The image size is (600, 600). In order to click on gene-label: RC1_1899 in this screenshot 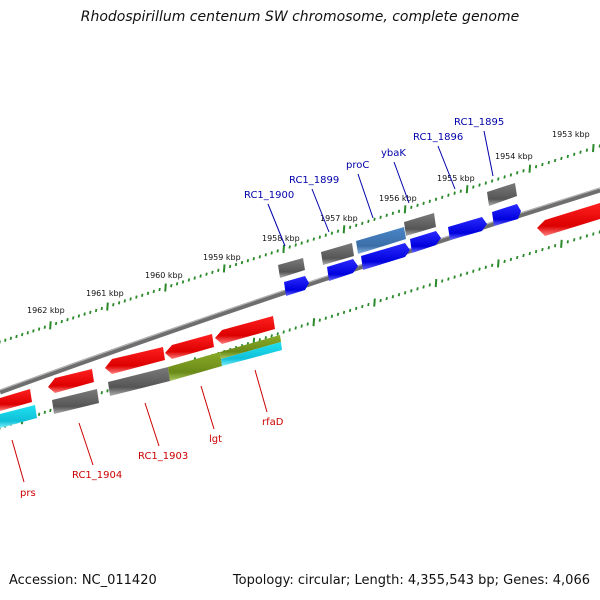, I will do `click(314, 180)`.